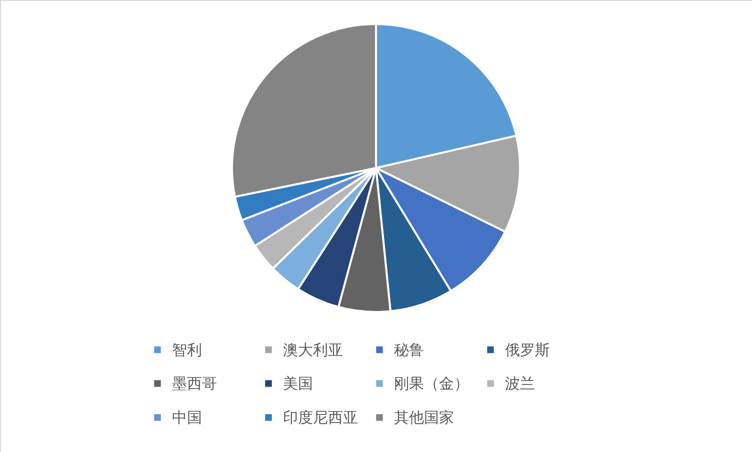 This screenshot has height=452, width=752. What do you see at coordinates (298, 383) in the screenshot?
I see `legend-label: 美国` at bounding box center [298, 383].